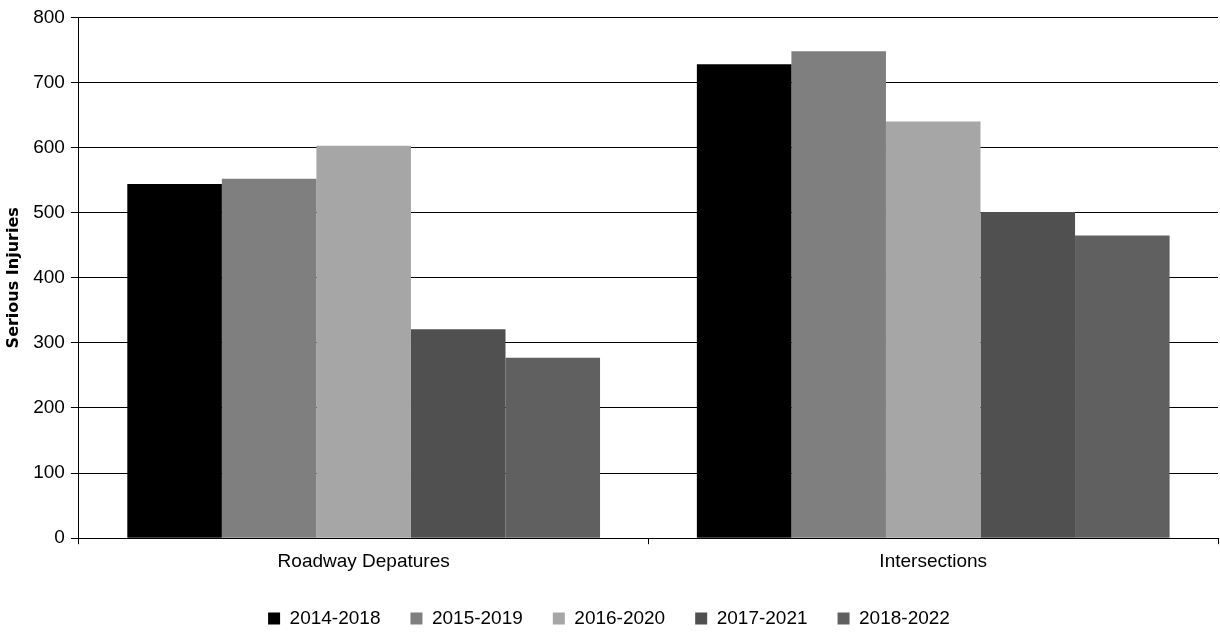  What do you see at coordinates (49, 16) in the screenshot?
I see `y-tick-label: 800` at bounding box center [49, 16].